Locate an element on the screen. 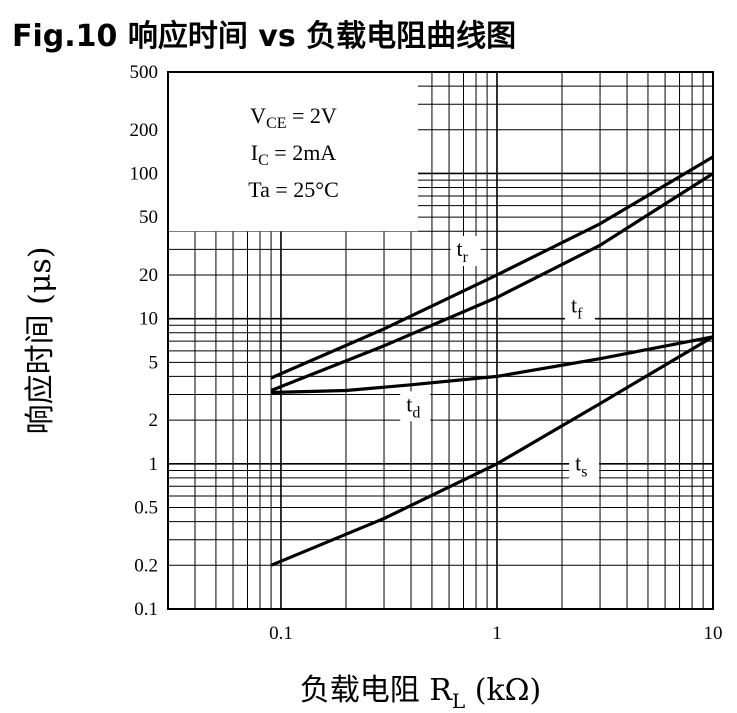 The height and width of the screenshot is (713, 737). condition-main: V is located at coordinates (258, 115).